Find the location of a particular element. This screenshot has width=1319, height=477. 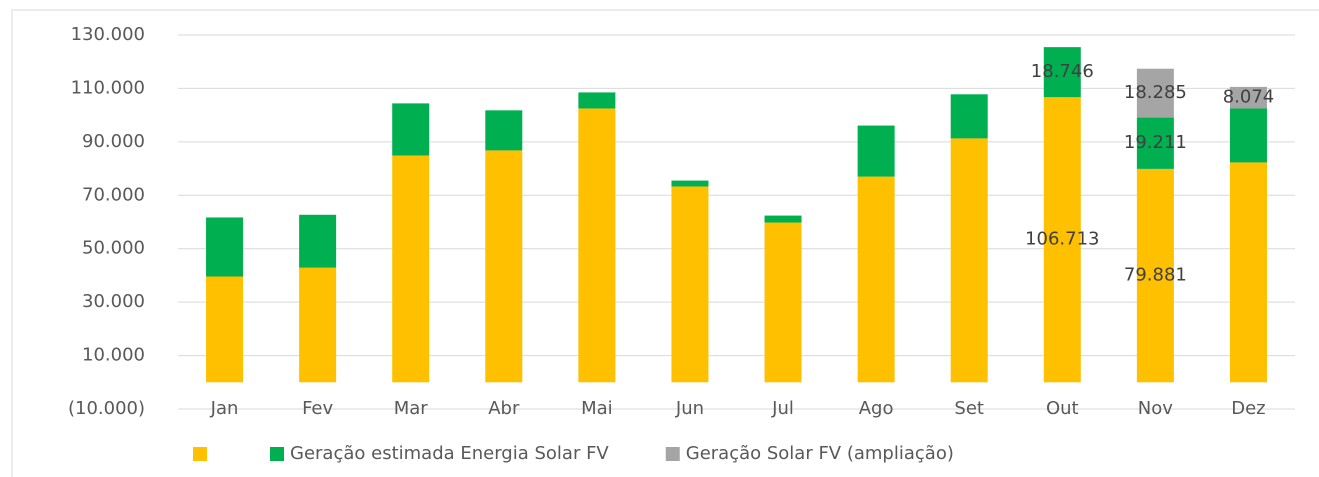

data-label: 8.074 is located at coordinates (1249, 97).